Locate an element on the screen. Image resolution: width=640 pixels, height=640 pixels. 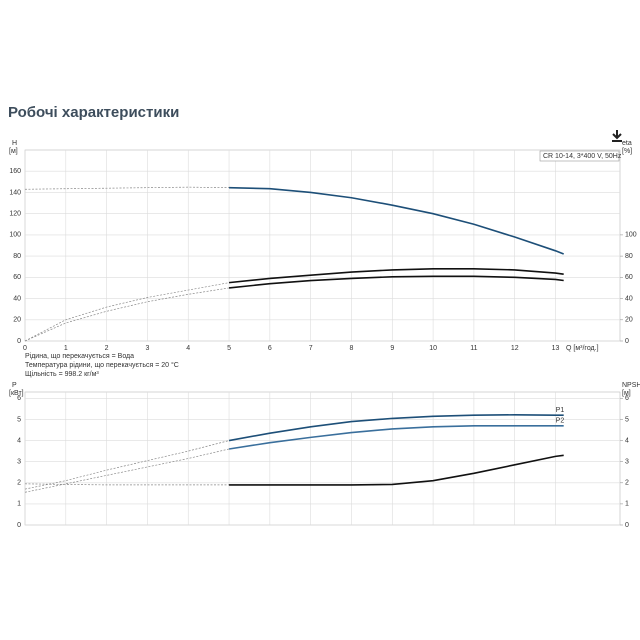
x-tick-label: 2 is located at coordinates (107, 348).